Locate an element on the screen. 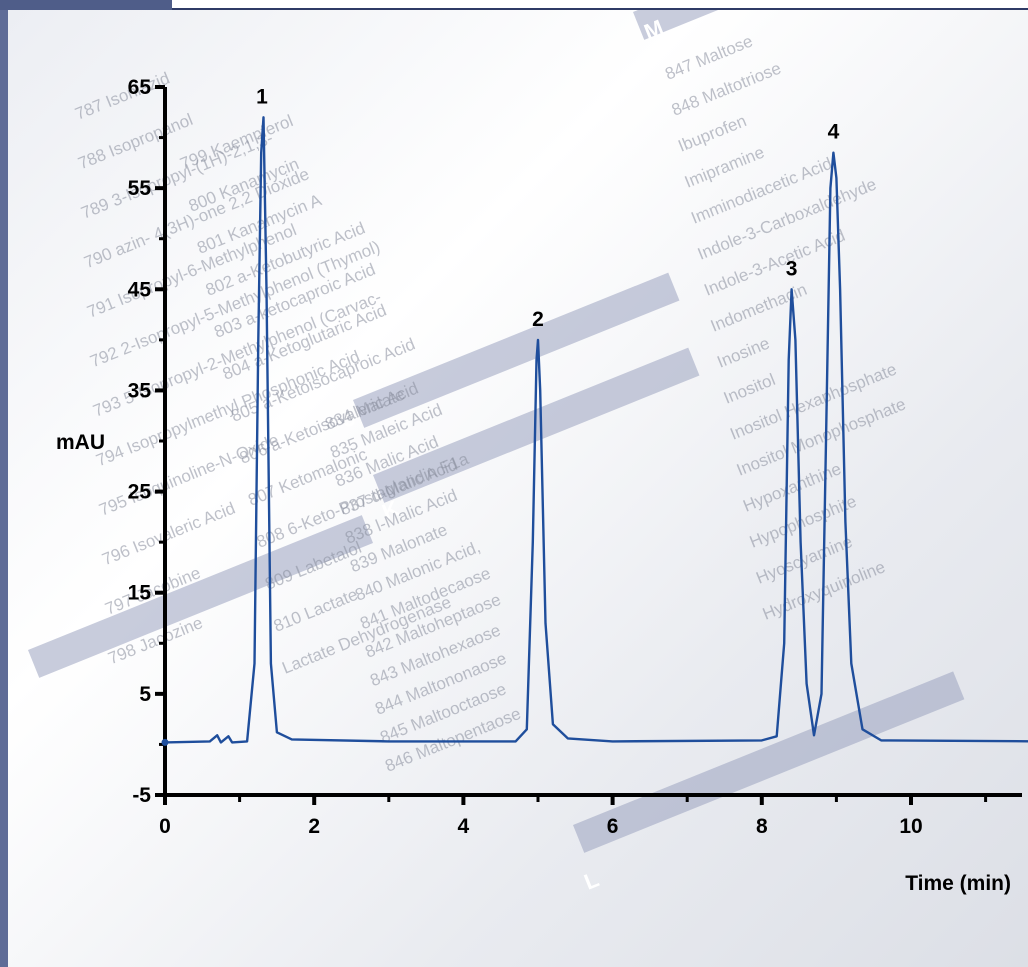  y-tick-label: 35 is located at coordinates (140, 390).